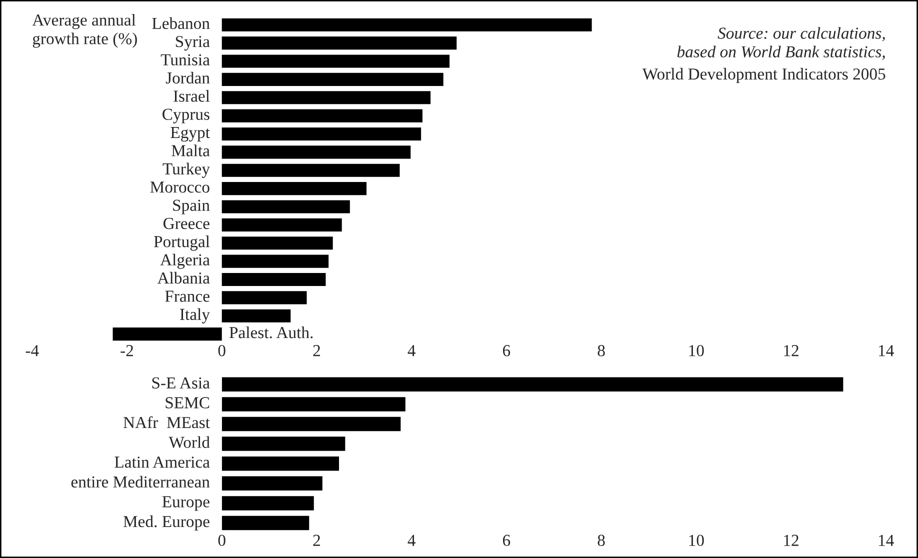  Describe the element at coordinates (181, 383) in the screenshot. I see `y-tick-label: S-E Asia` at that location.